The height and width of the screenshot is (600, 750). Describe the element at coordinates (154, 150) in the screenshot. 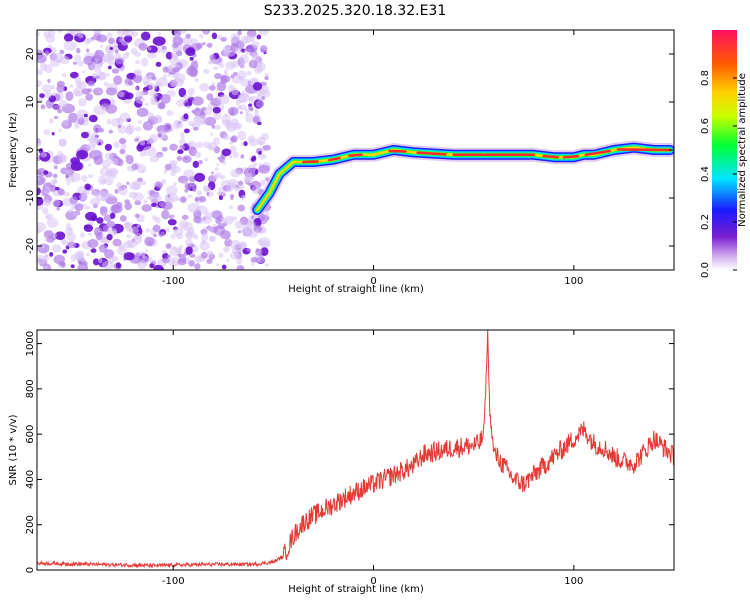

I see `spectrogram-noise` at that location.